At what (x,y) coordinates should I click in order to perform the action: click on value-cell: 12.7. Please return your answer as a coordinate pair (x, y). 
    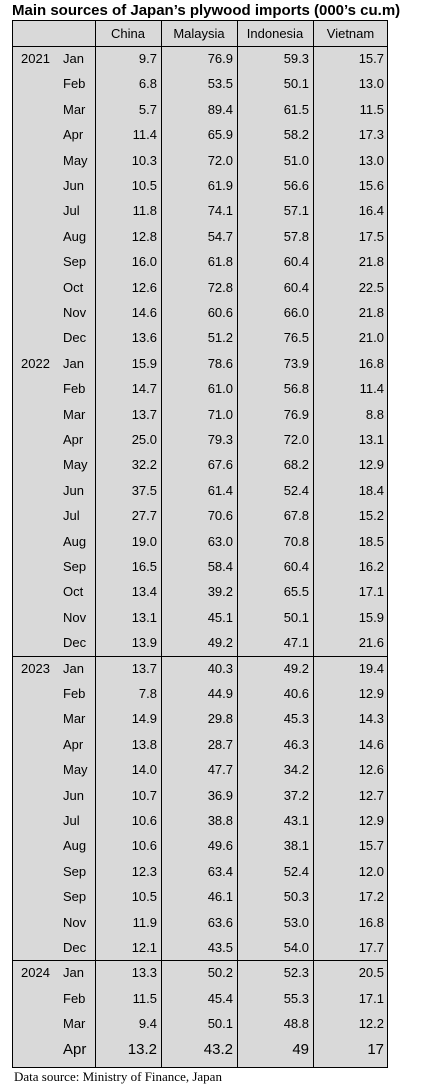
    Looking at the image, I should click on (371, 795).